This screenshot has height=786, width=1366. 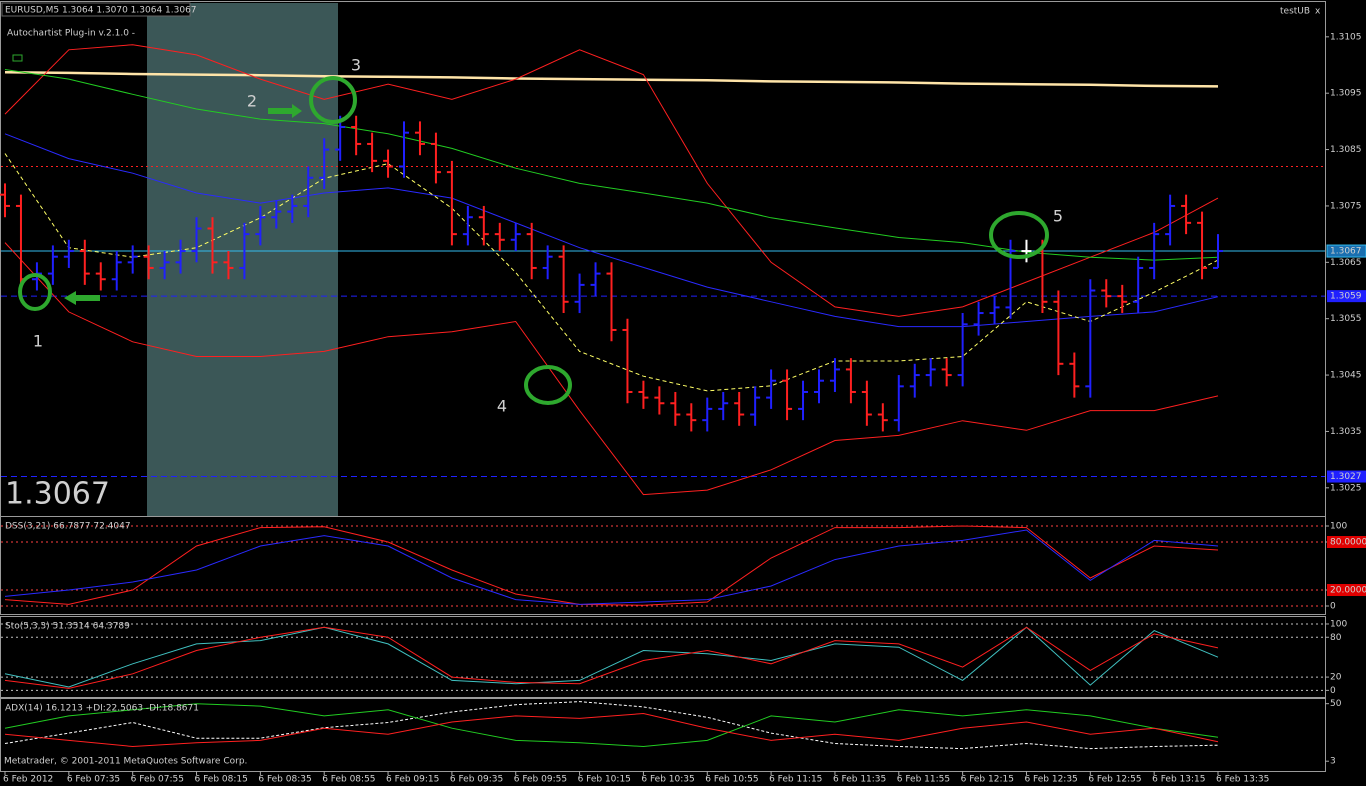 I want to click on y-tick-label: 1.3025, so click(x=1346, y=488).